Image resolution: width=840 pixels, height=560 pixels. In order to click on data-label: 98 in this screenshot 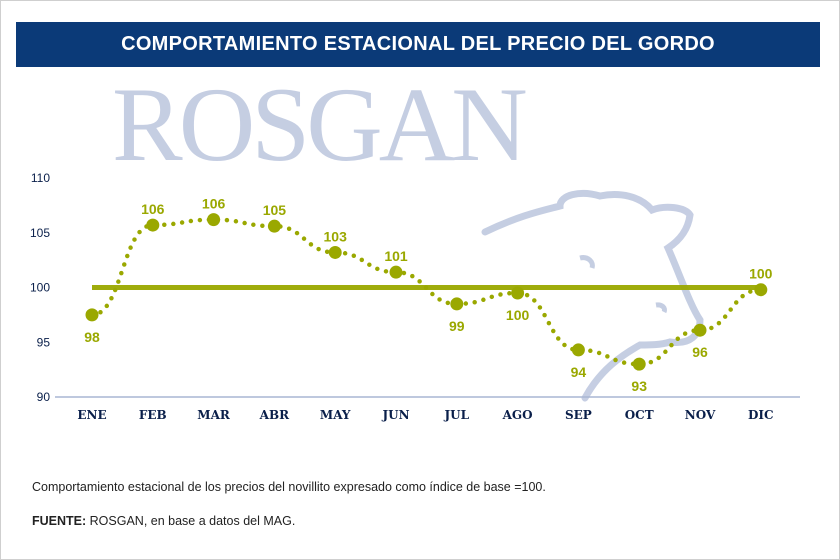, I will do `click(92, 337)`.